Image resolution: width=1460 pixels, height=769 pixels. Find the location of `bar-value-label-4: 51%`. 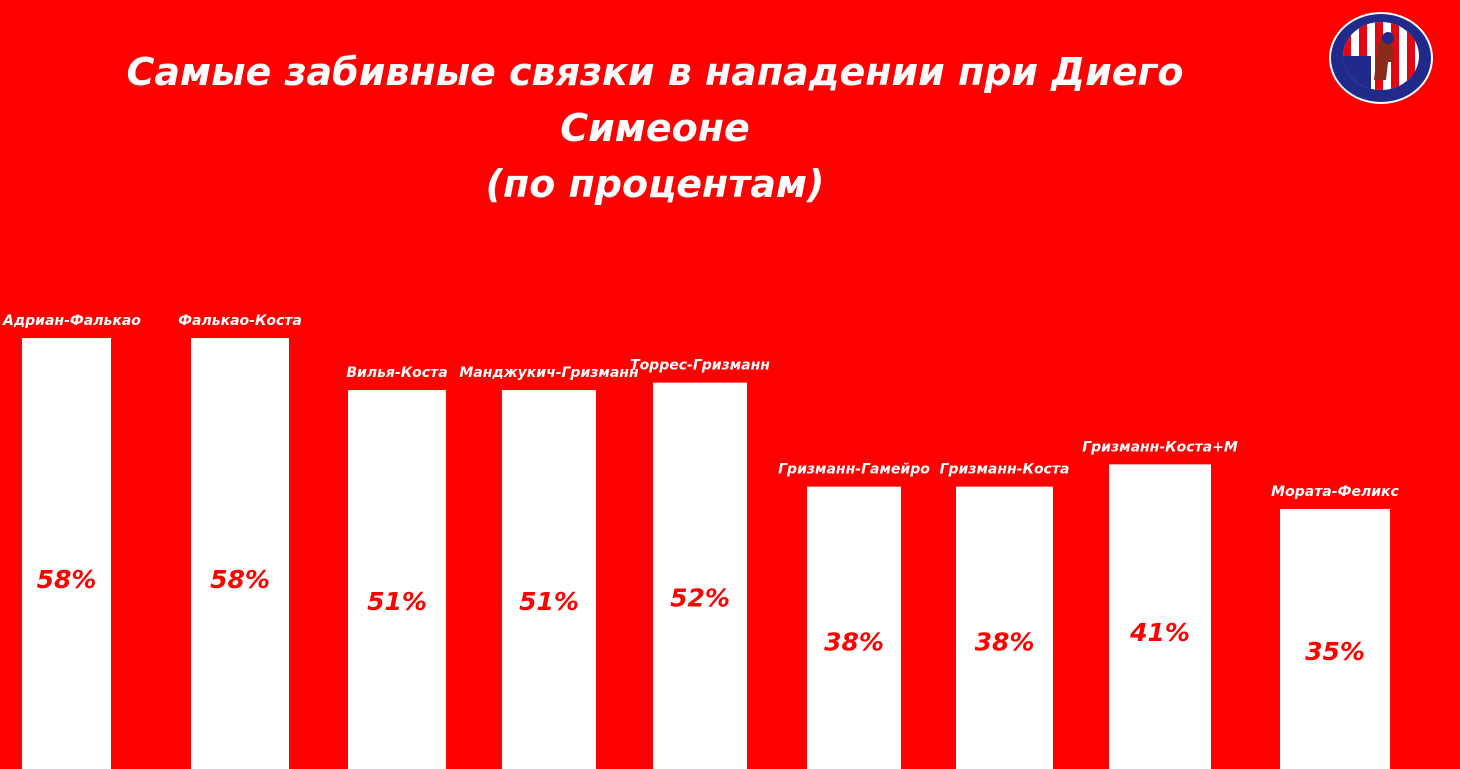

bar-value-label-4: 51% is located at coordinates (549, 601).